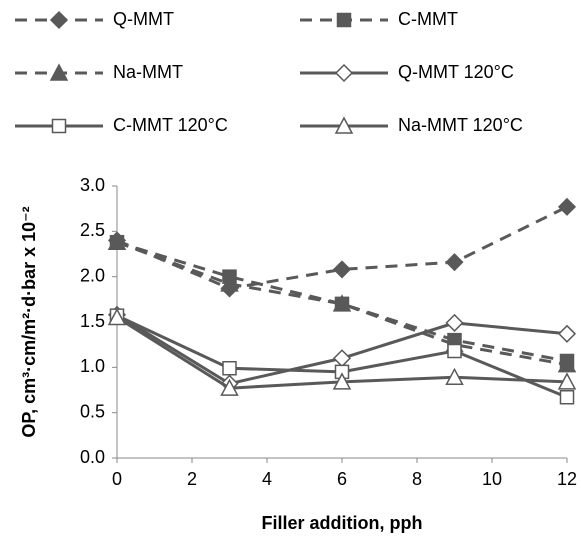  I want to click on y-tick-label: 1.0, so click(92, 366).